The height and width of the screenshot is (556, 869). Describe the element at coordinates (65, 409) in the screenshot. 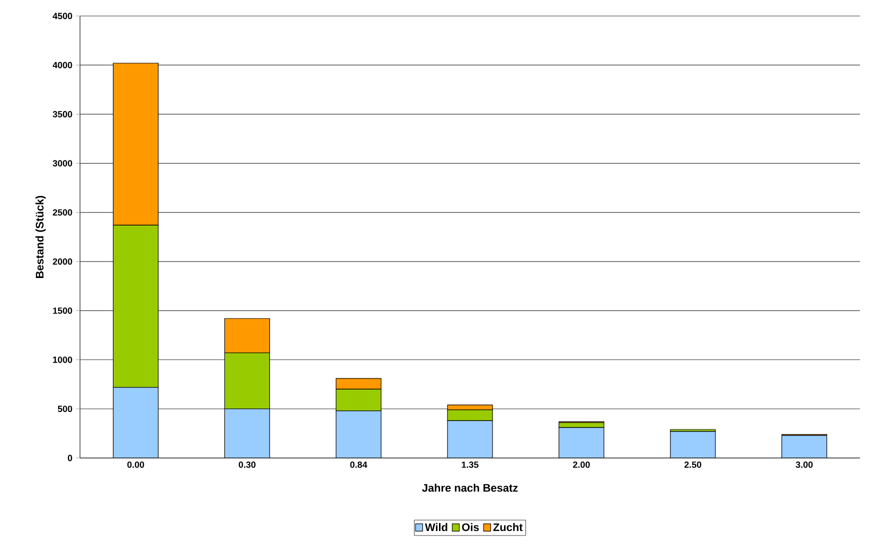

I see `y-tick-label: 500` at that location.